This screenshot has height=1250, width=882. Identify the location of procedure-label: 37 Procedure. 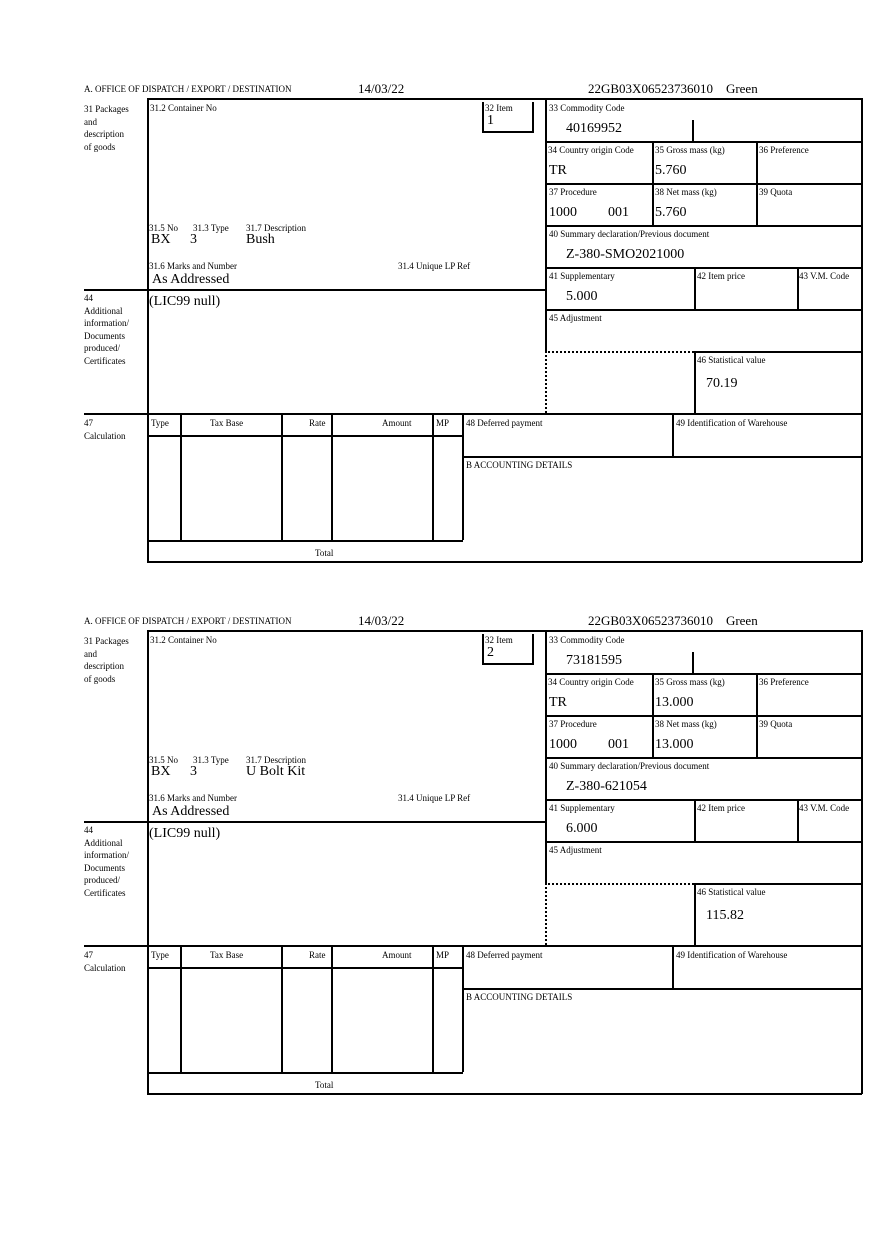
(573, 724).